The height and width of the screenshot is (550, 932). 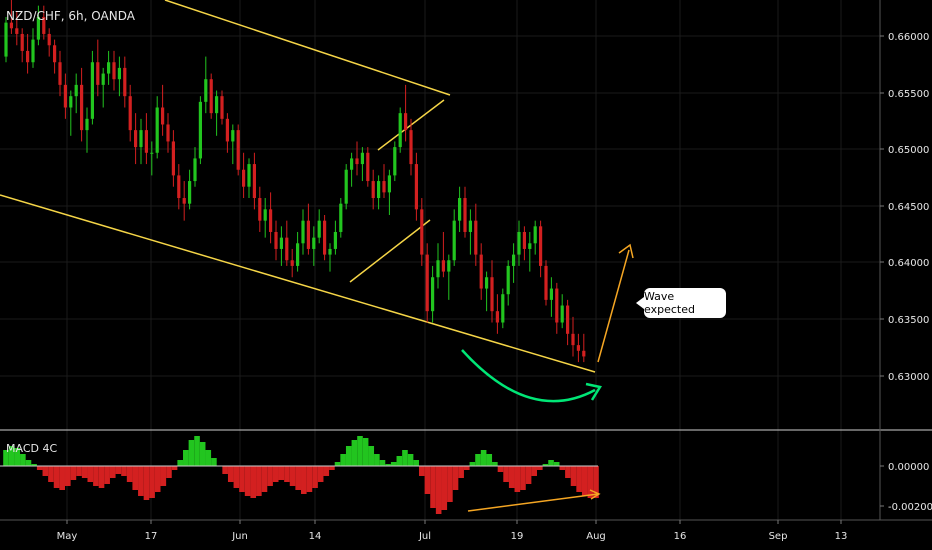 What do you see at coordinates (596, 536) in the screenshot?
I see `time-tick-label: Aug` at bounding box center [596, 536].